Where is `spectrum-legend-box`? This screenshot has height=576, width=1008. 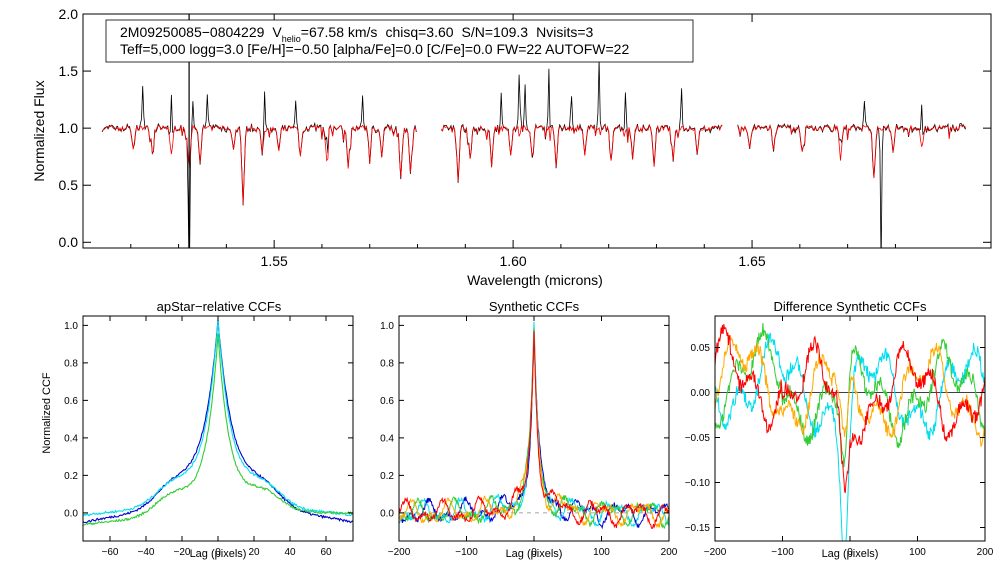 spectrum-legend-box is located at coordinates (399, 41).